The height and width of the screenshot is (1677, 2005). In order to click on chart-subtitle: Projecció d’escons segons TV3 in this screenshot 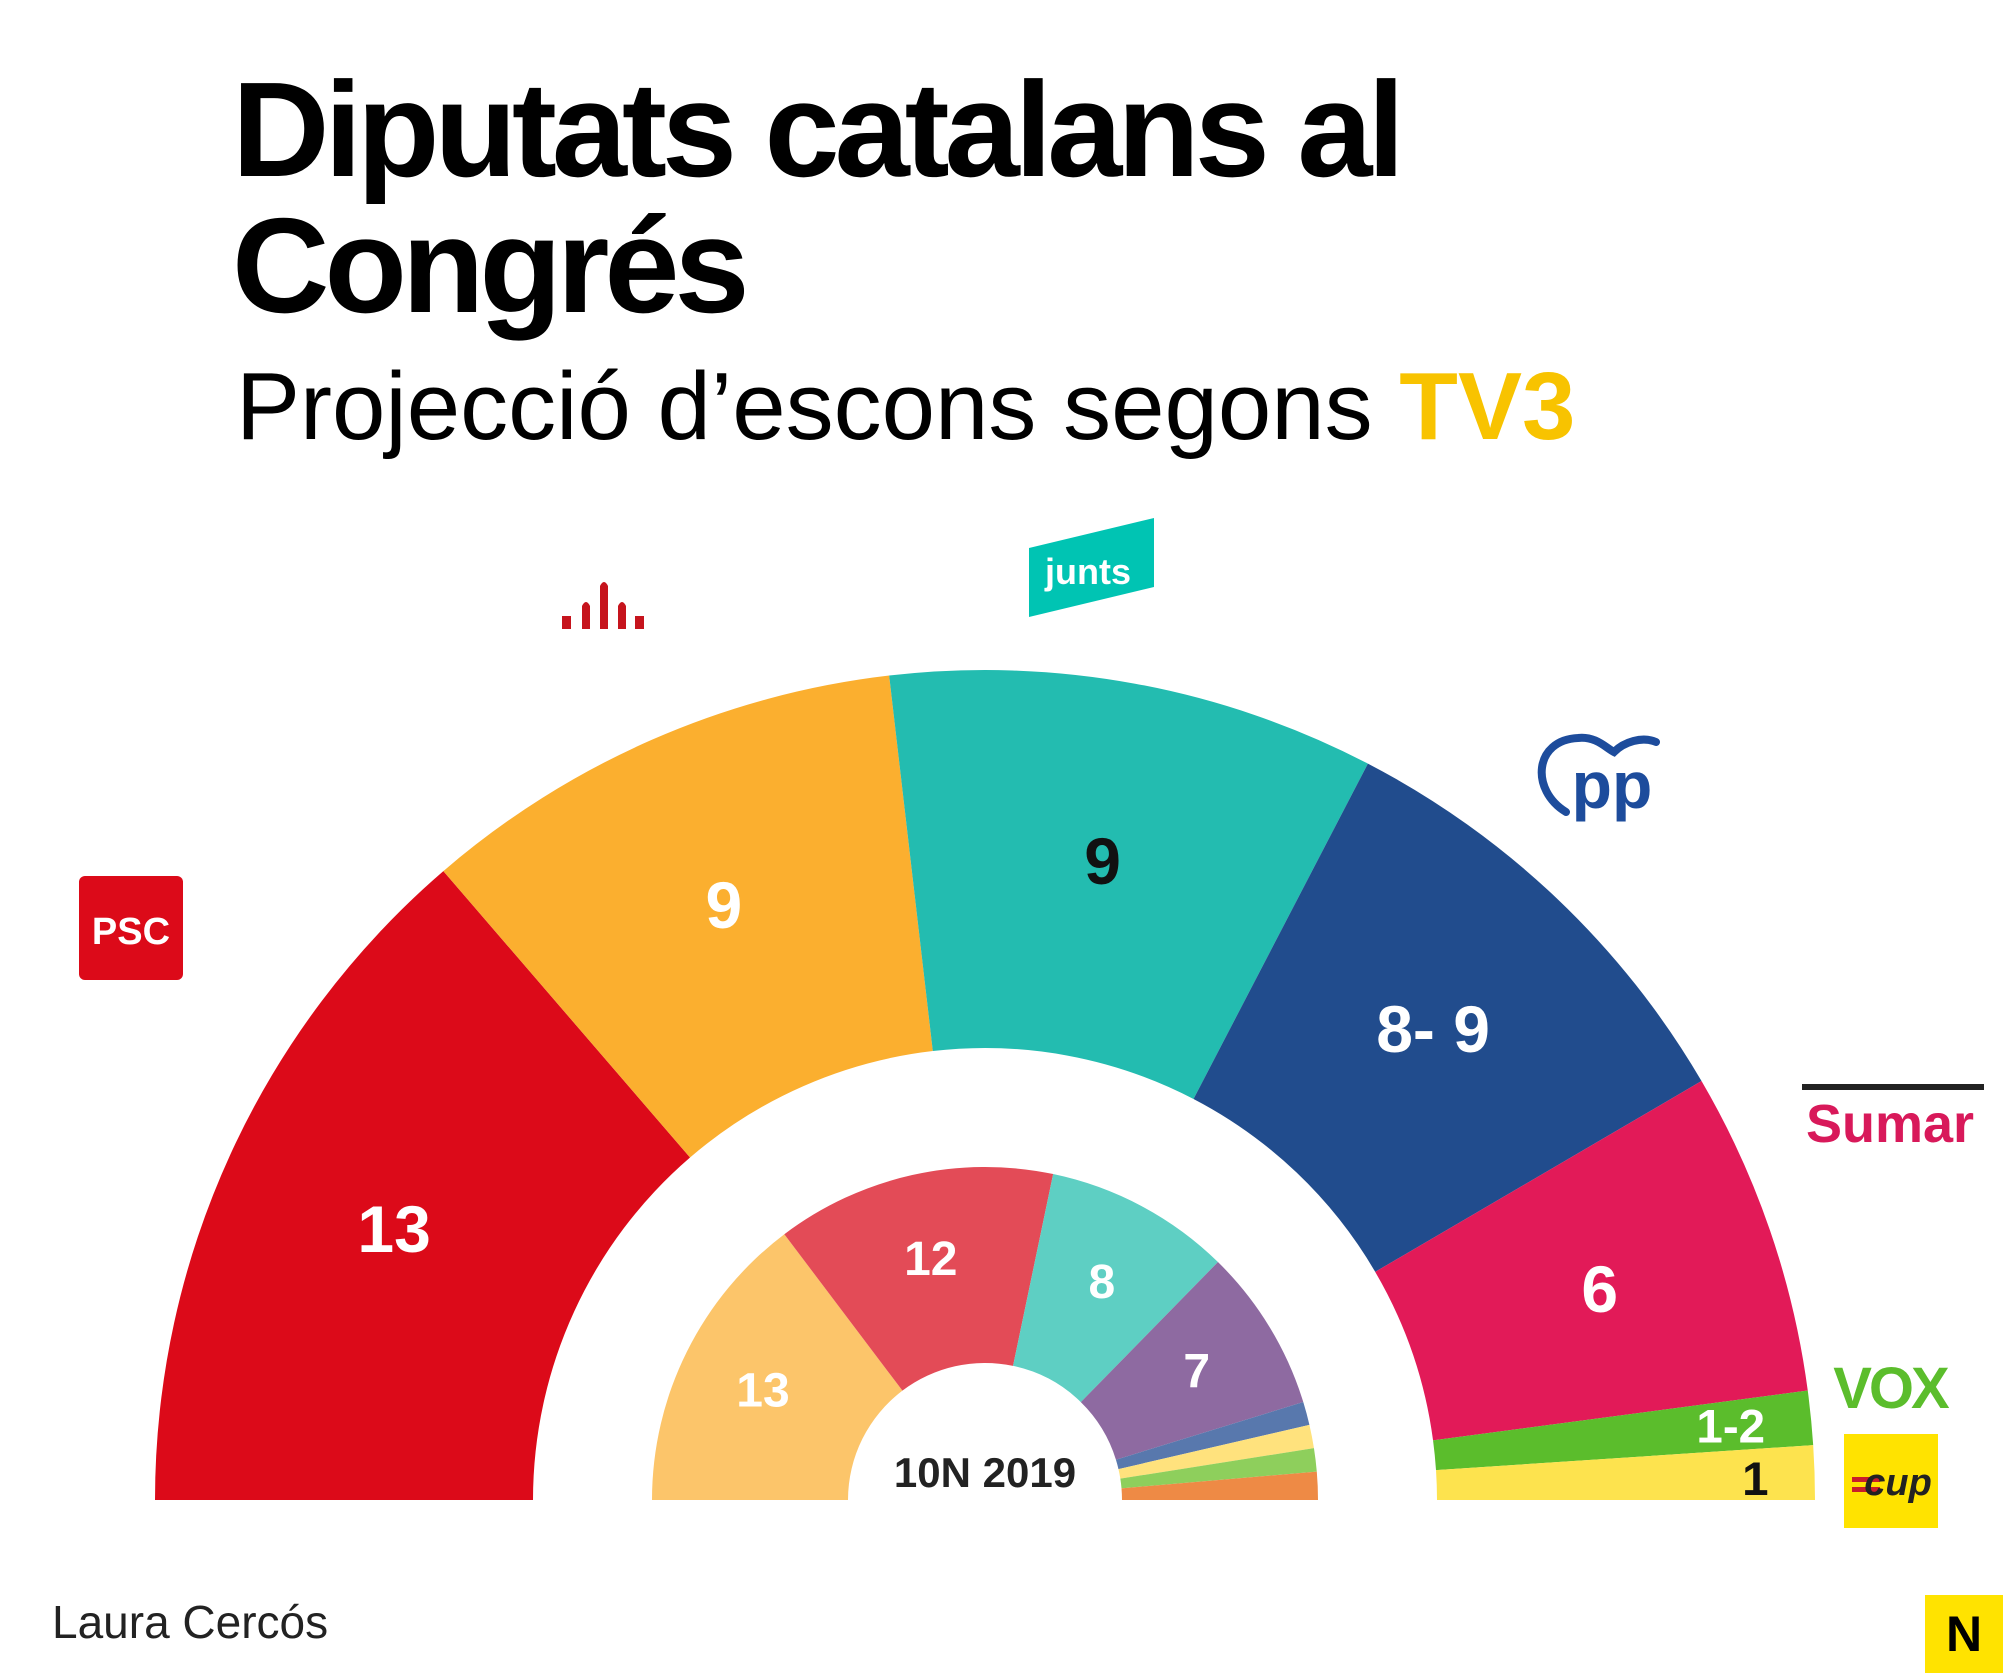, I will do `click(905, 407)`.